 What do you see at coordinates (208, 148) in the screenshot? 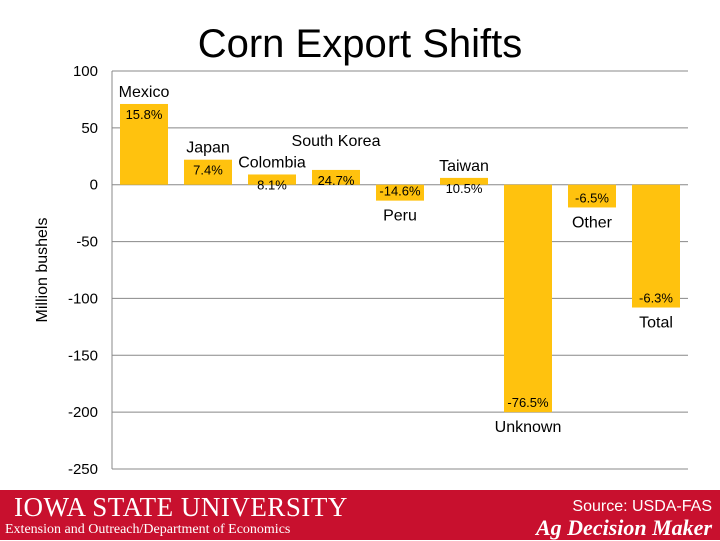
I see `name-label-japan: Japan` at bounding box center [208, 148].